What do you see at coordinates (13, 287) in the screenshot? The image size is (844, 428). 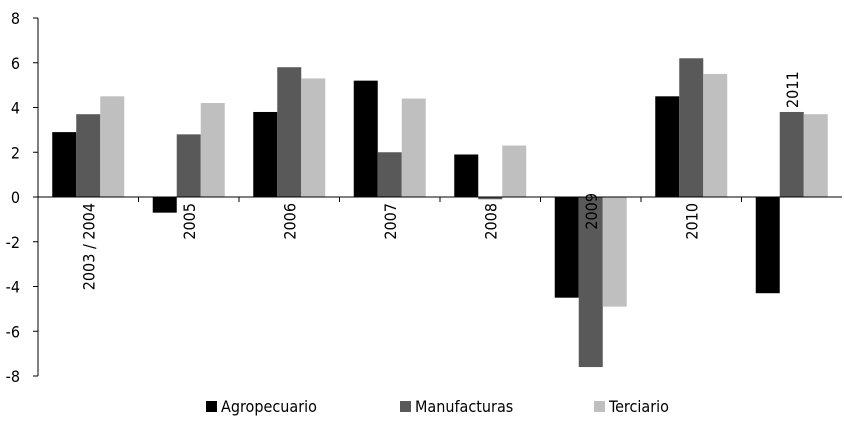 I see `y-tick-label: -4` at bounding box center [13, 287].